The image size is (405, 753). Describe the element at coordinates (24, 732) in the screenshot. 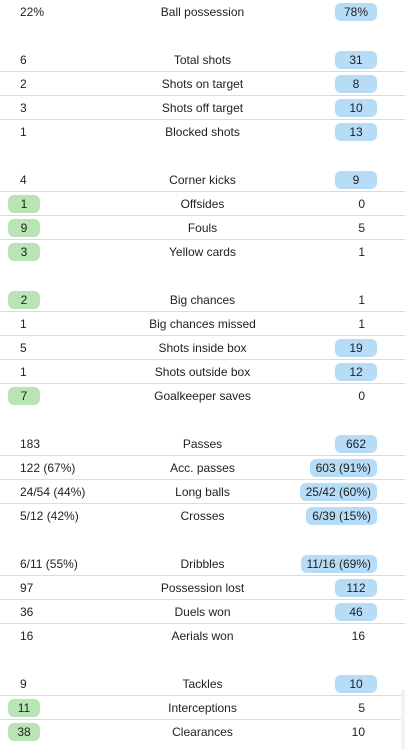

I see `home-value: 38` at that location.